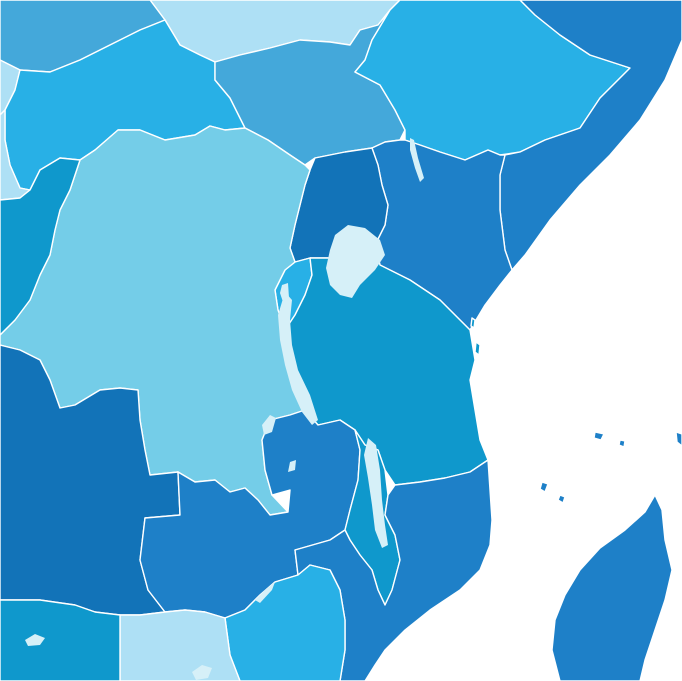 The width and height of the screenshot is (682, 681). I want to click on island-pemba, so click(473, 323).